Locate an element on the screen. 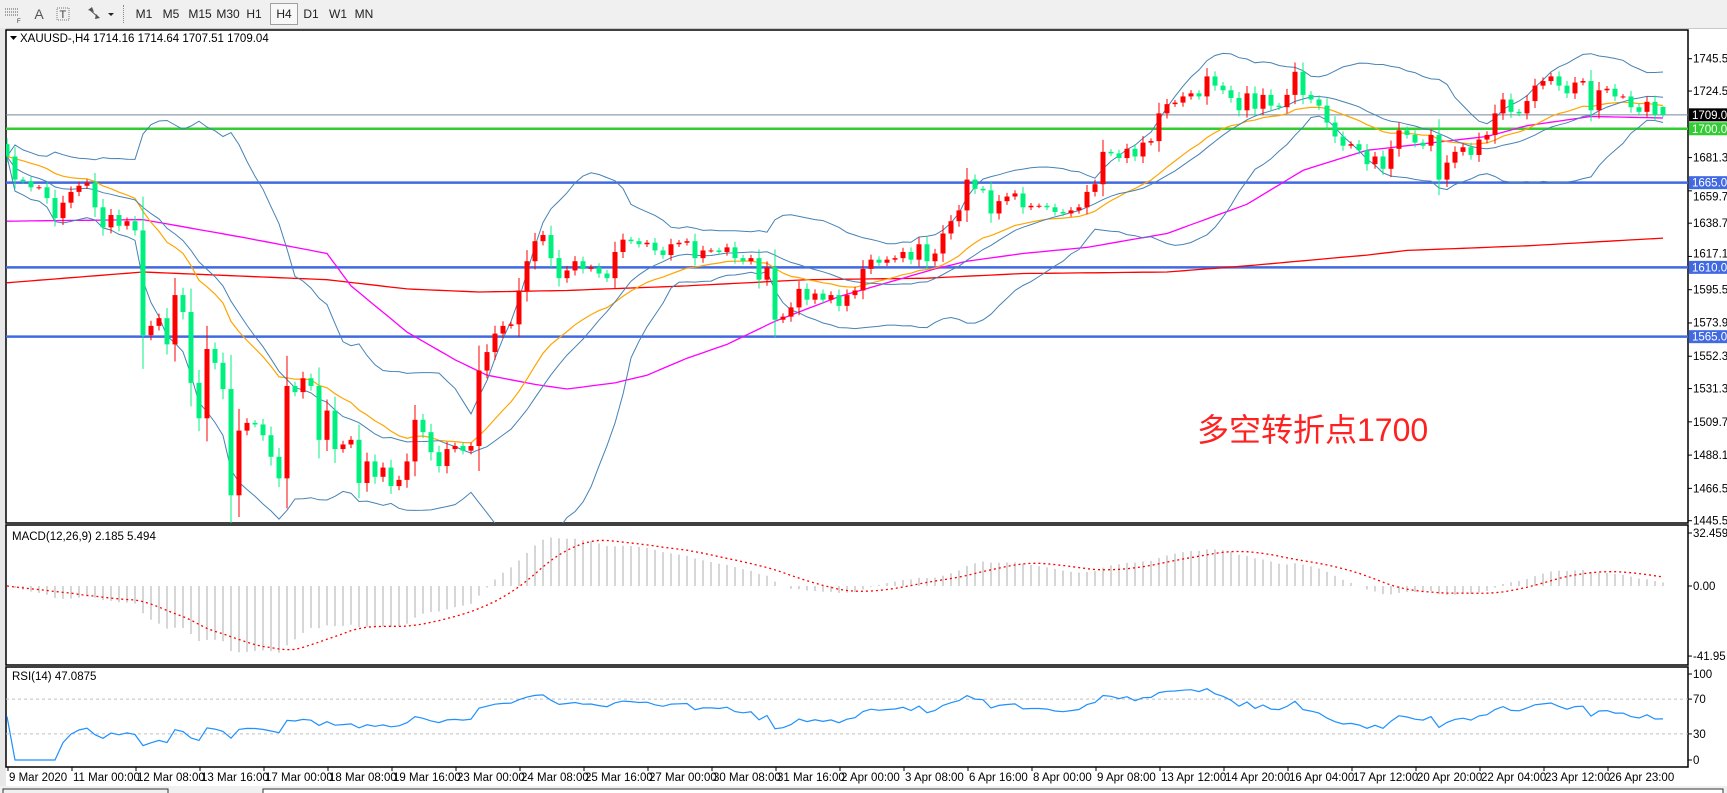 Image resolution: width=1727 pixels, height=793 pixels. text-tool-icon: A is located at coordinates (39, 14).